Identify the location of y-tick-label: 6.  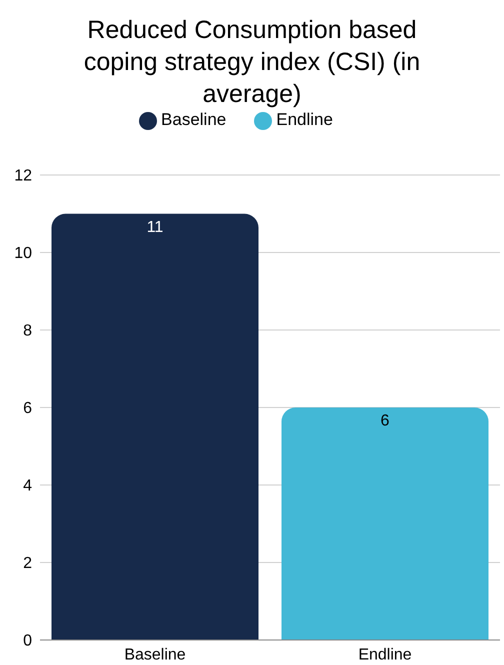
(27, 409).